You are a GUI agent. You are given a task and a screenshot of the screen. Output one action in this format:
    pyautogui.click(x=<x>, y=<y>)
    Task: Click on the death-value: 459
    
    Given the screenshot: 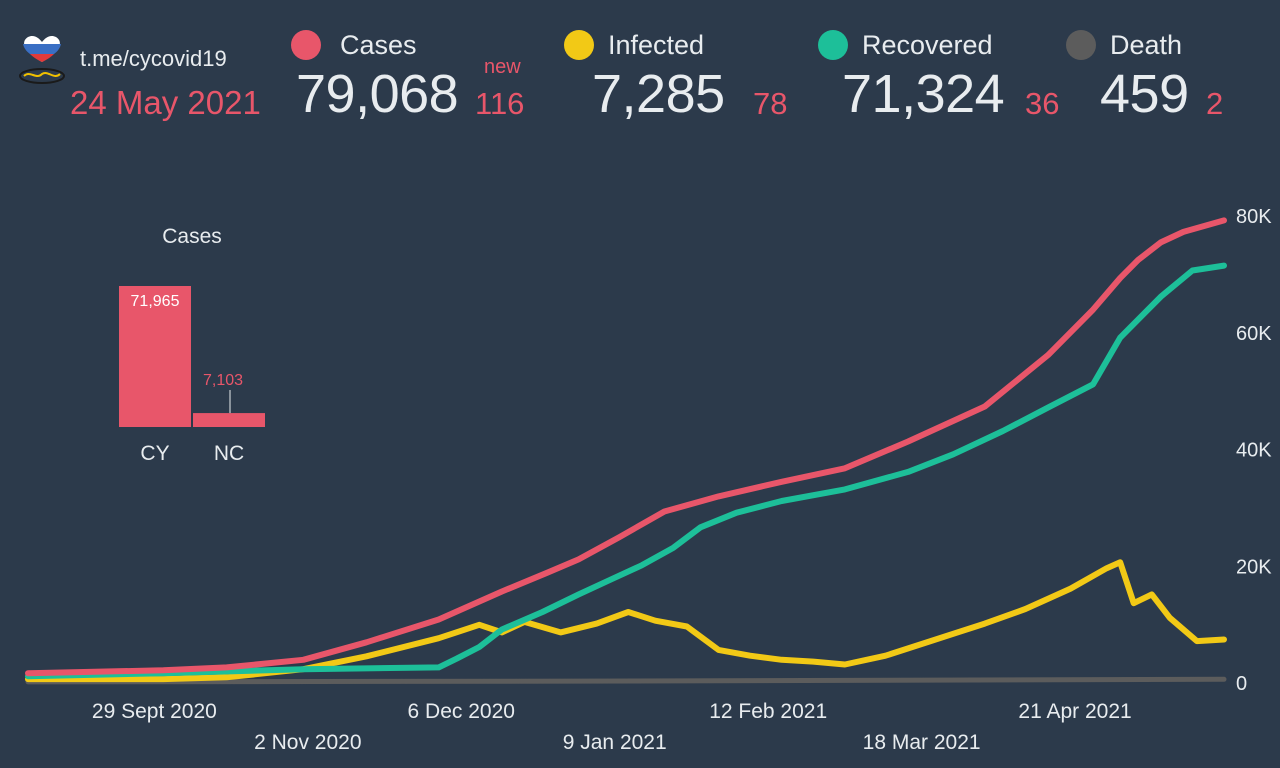 What is the action you would take?
    pyautogui.click(x=1144, y=94)
    